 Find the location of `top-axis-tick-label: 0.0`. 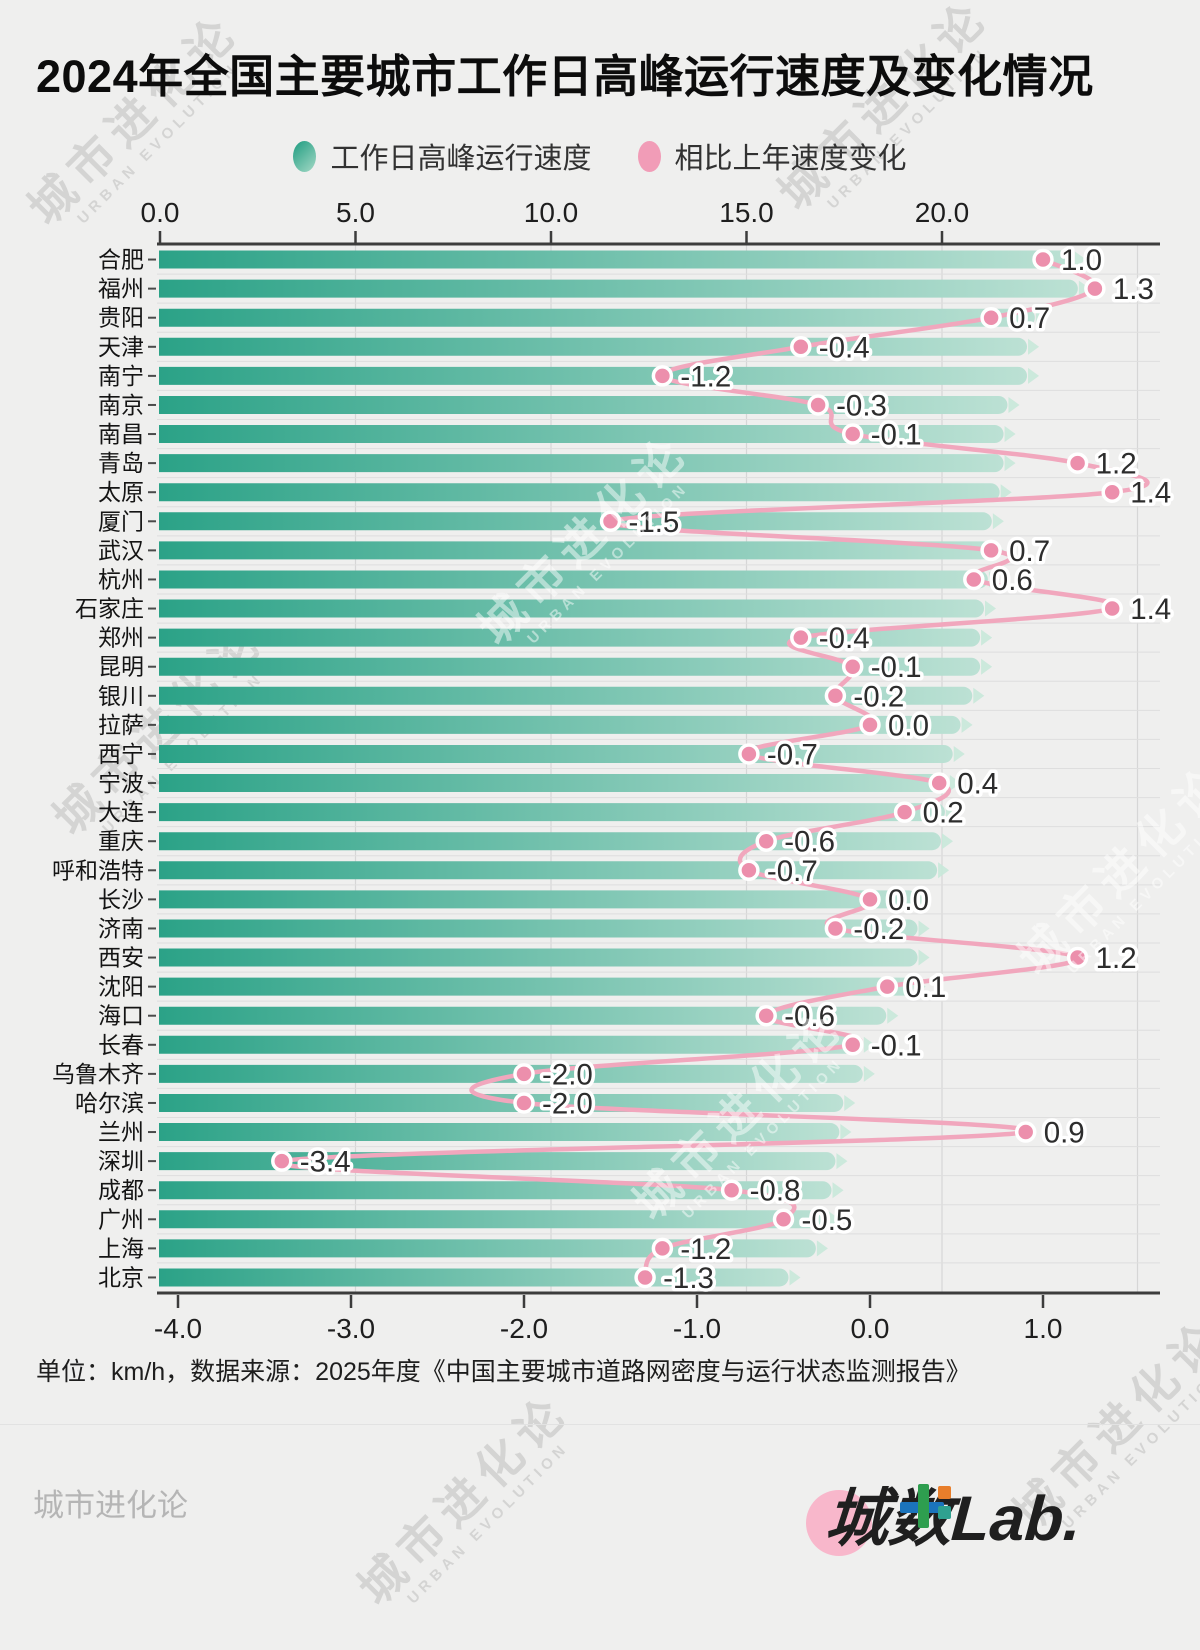

top-axis-tick-label: 0.0 is located at coordinates (160, 212).